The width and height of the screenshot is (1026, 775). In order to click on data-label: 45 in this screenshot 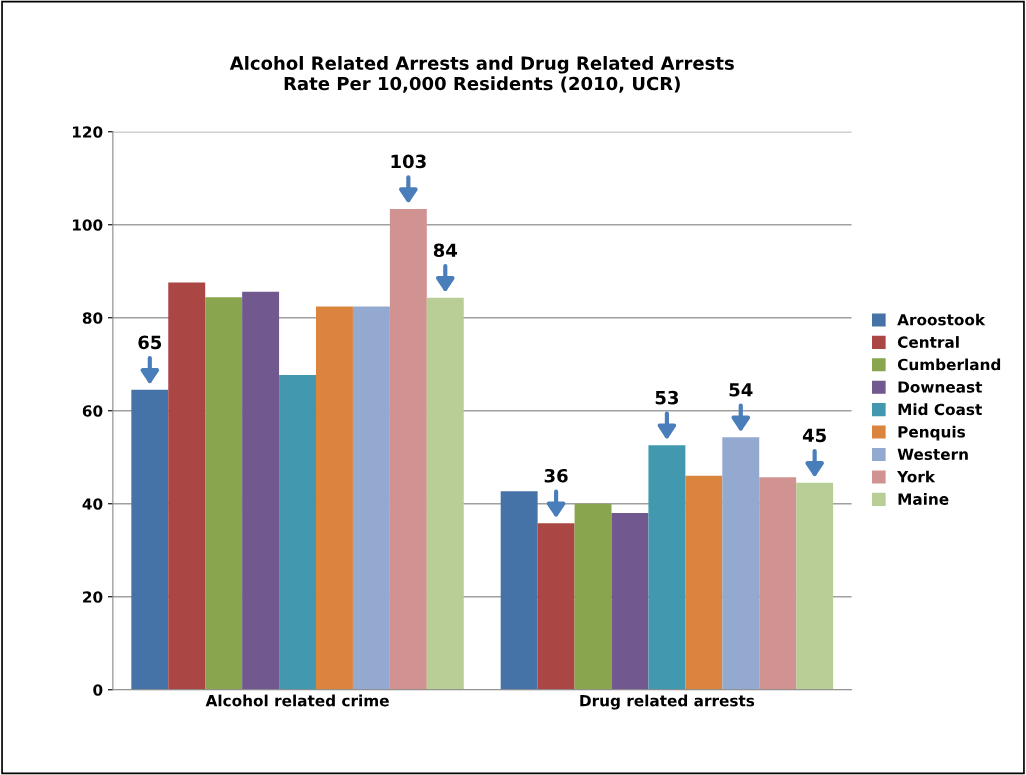, I will do `click(814, 435)`.